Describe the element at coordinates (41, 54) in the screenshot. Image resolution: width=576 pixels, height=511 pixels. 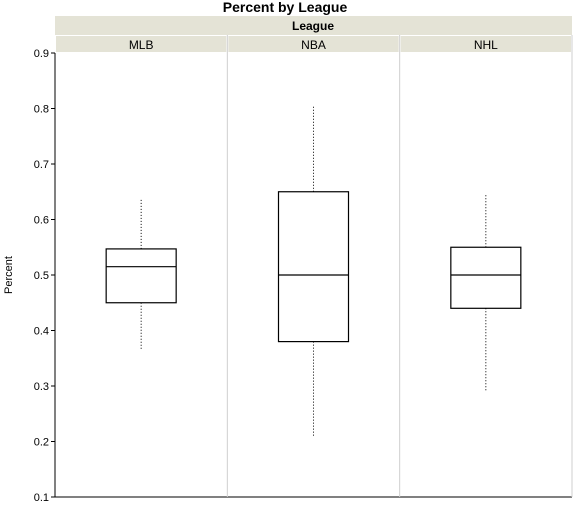
I see `y-tick-label: 0.9` at that location.